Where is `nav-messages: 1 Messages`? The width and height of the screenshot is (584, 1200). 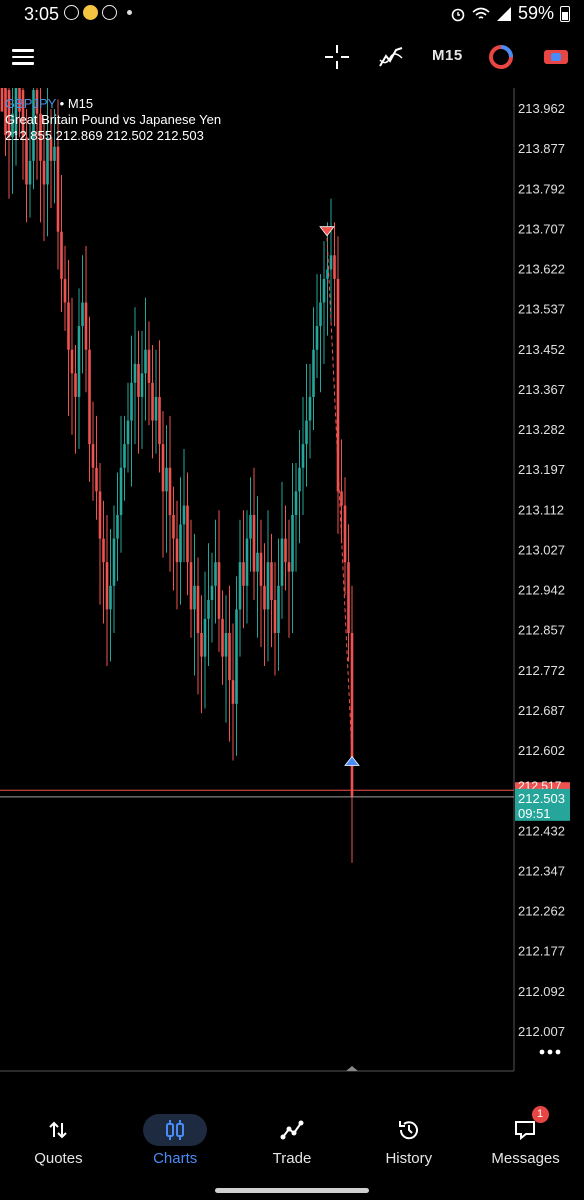
nav-messages: 1 Messages is located at coordinates (525, 1142).